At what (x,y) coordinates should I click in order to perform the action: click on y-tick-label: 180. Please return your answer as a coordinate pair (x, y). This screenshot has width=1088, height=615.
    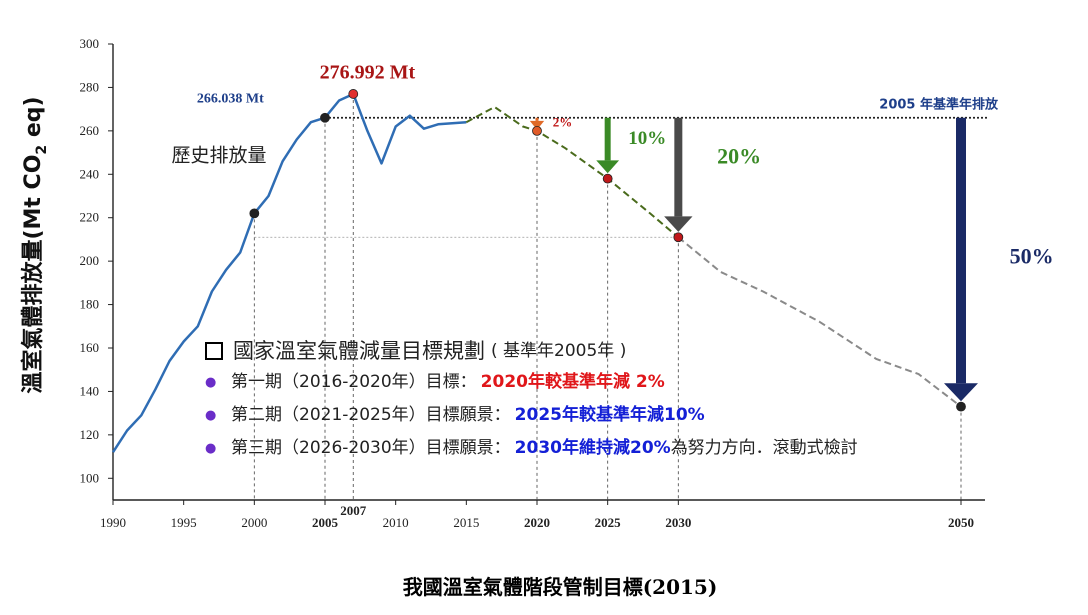
    Looking at the image, I should click on (90, 304).